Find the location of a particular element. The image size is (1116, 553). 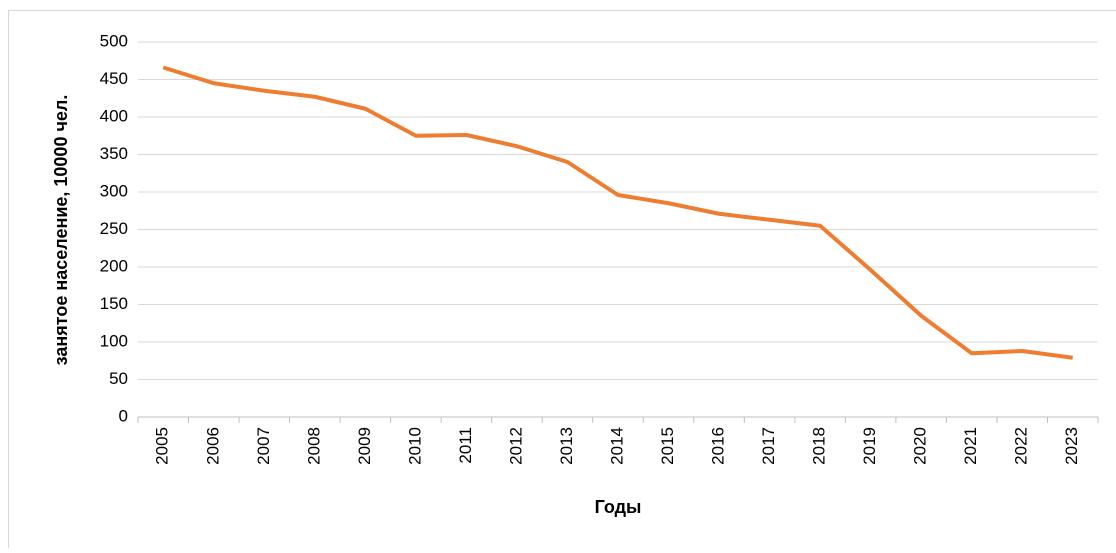

x-tick-label: 2015 is located at coordinates (667, 446).